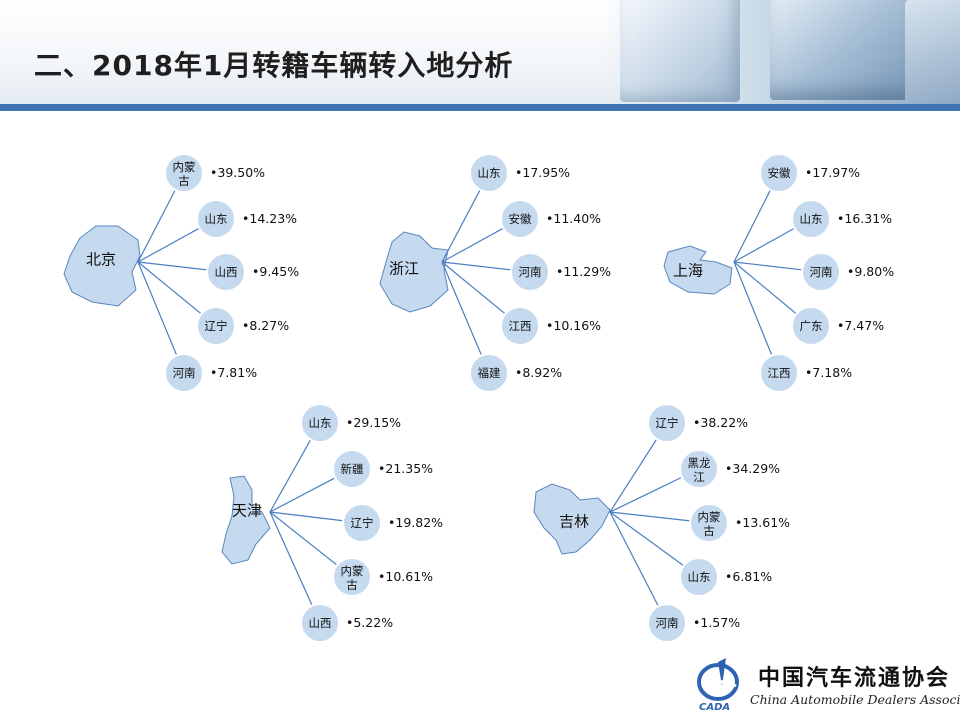  What do you see at coordinates (574, 522) in the screenshot?
I see `city-label: 吉林` at bounding box center [574, 522].